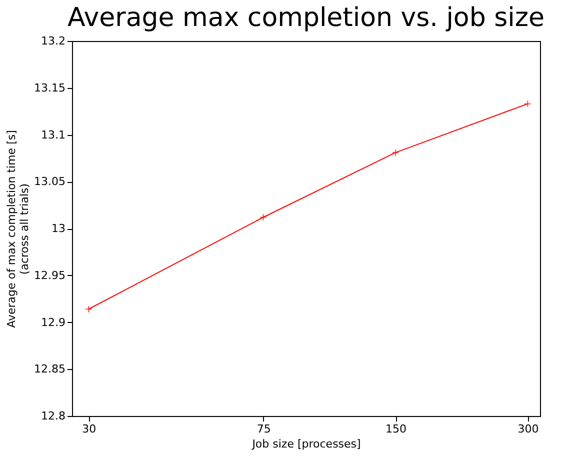 This screenshot has height=462, width=561. Describe the element at coordinates (53, 322) in the screenshot. I see `y-tick-label: 12.9` at that location.